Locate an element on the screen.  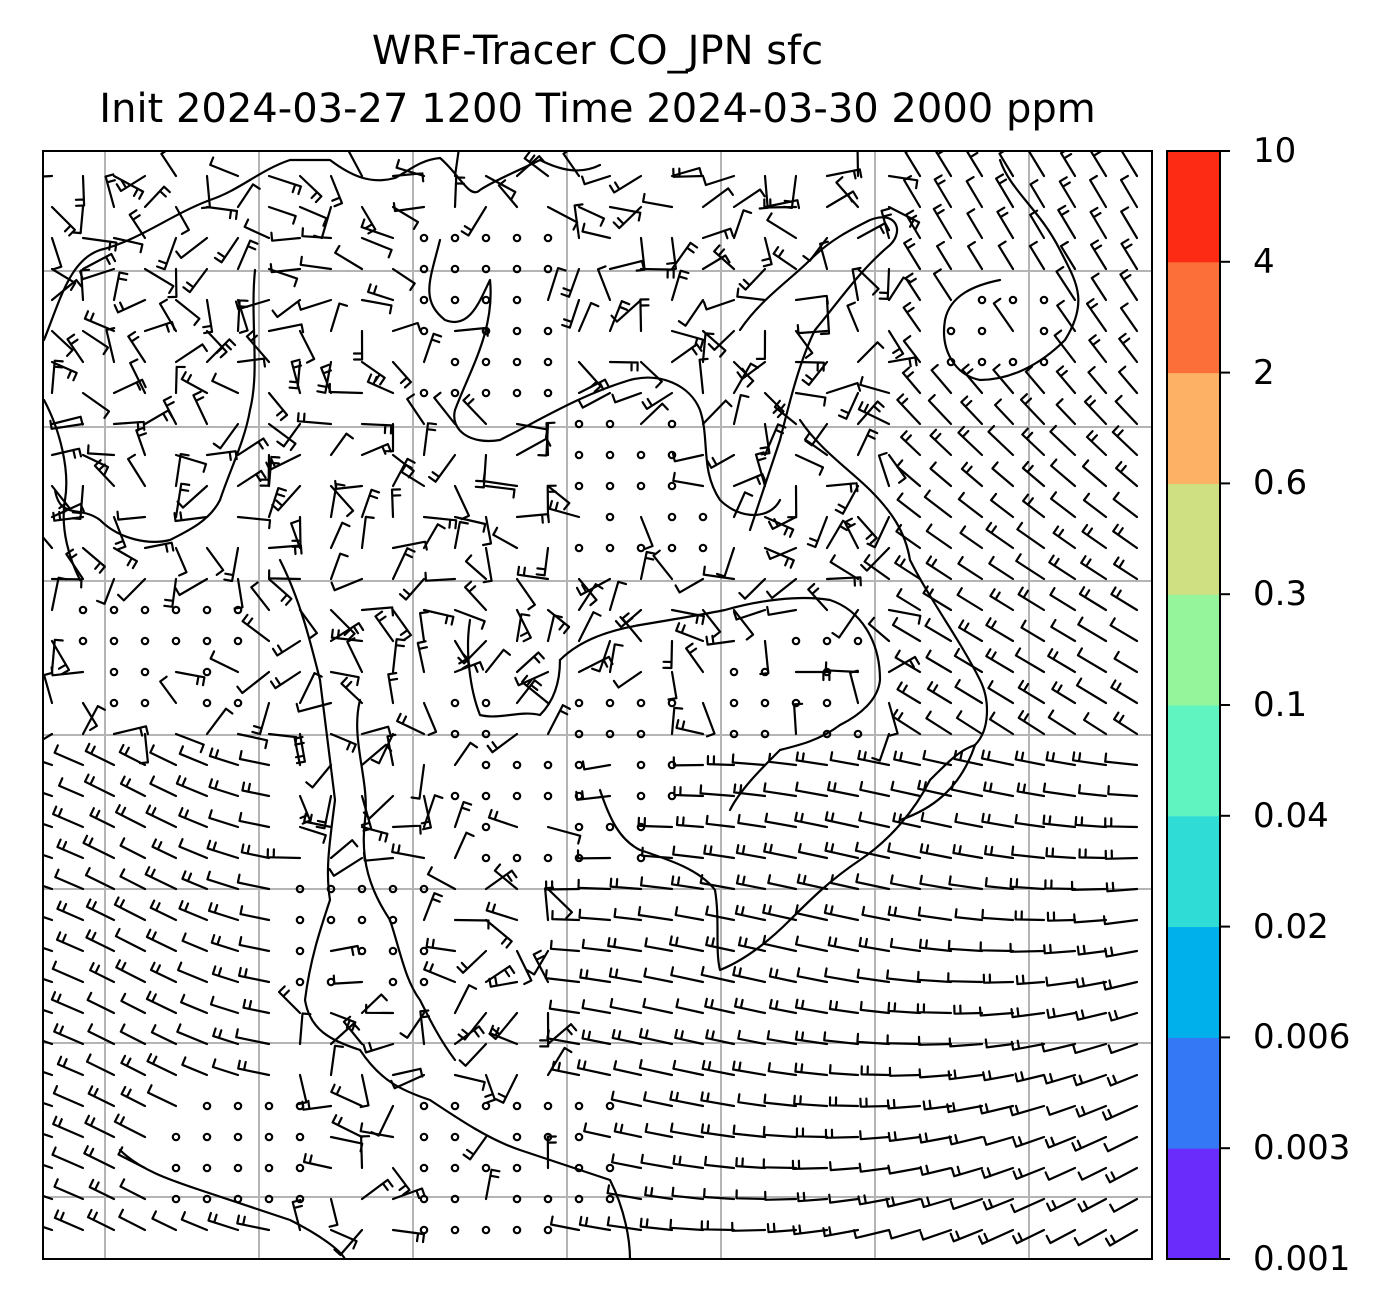
colorbar-segment is located at coordinates (1193, 761).